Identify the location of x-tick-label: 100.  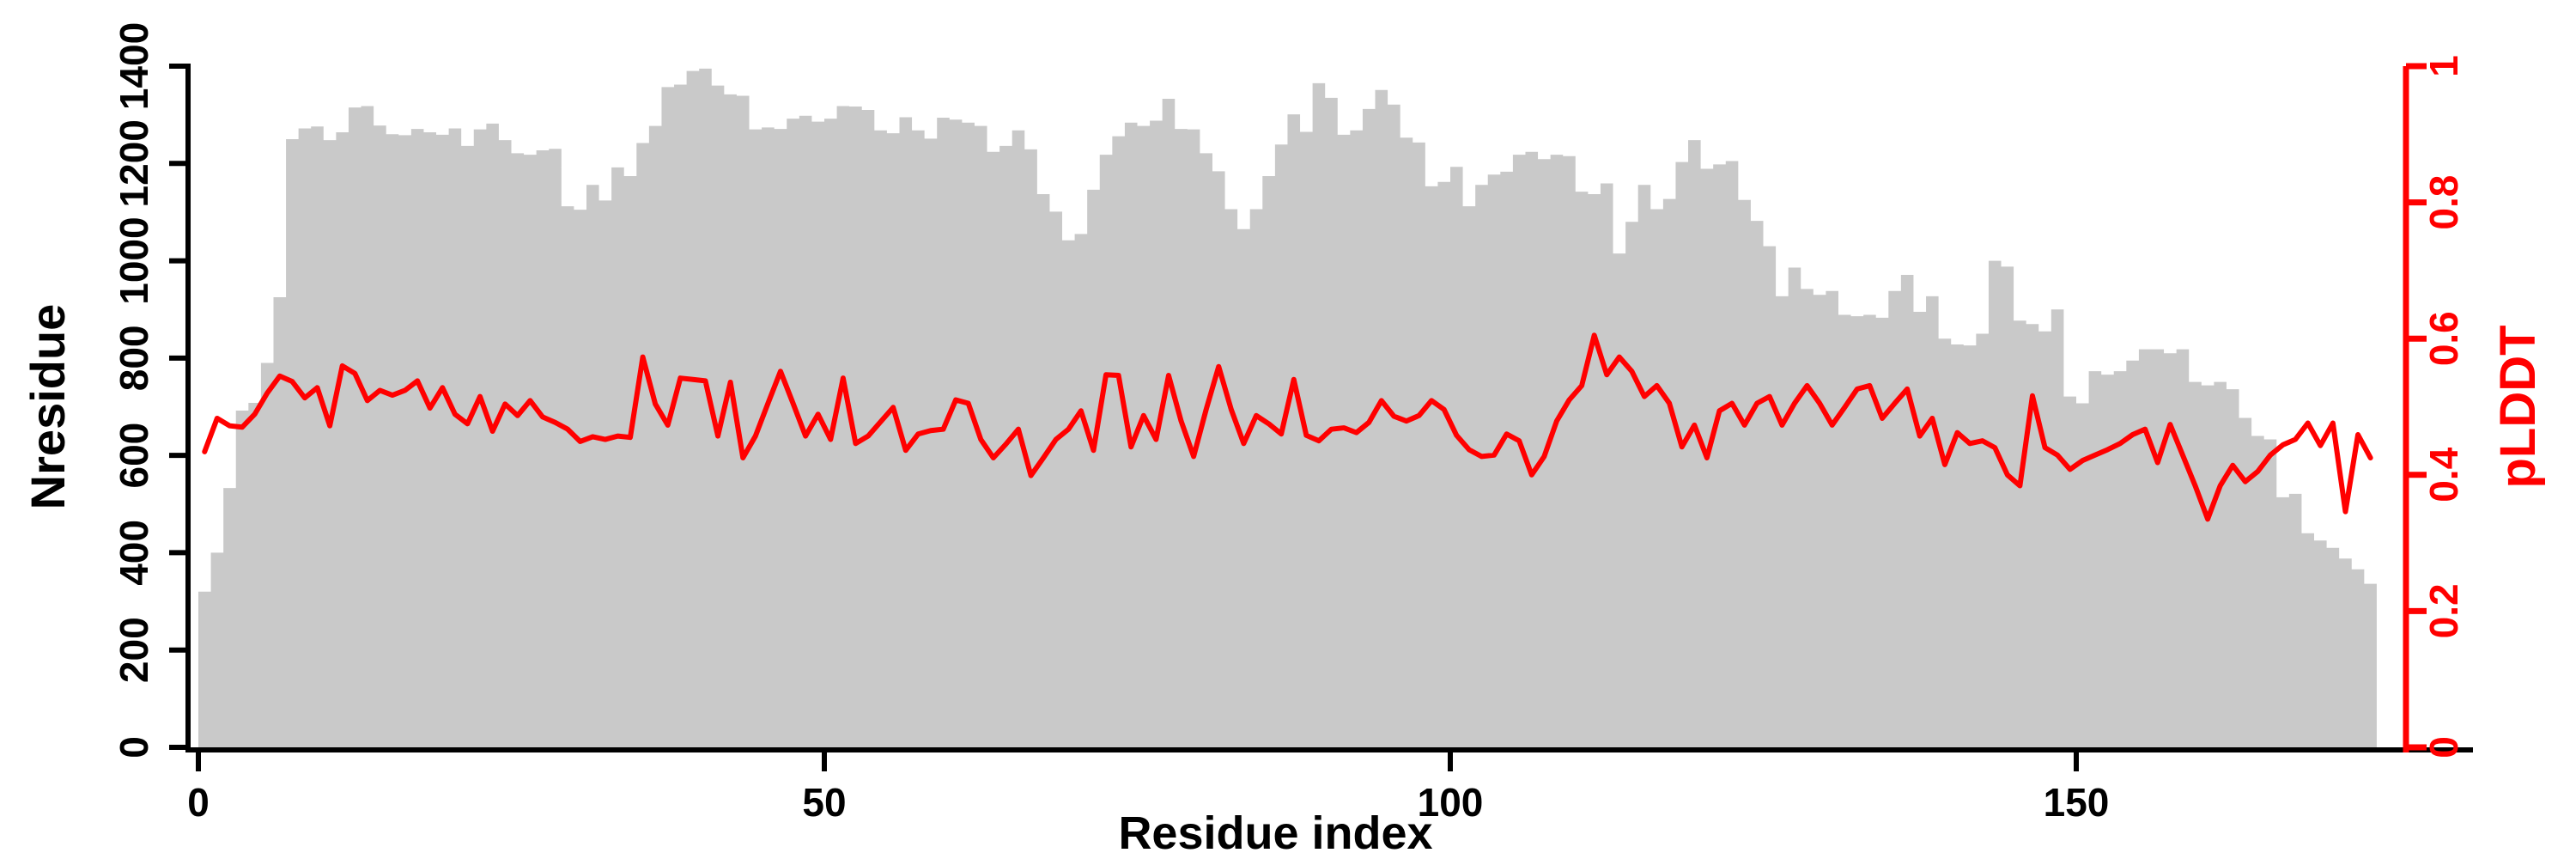
(1451, 803).